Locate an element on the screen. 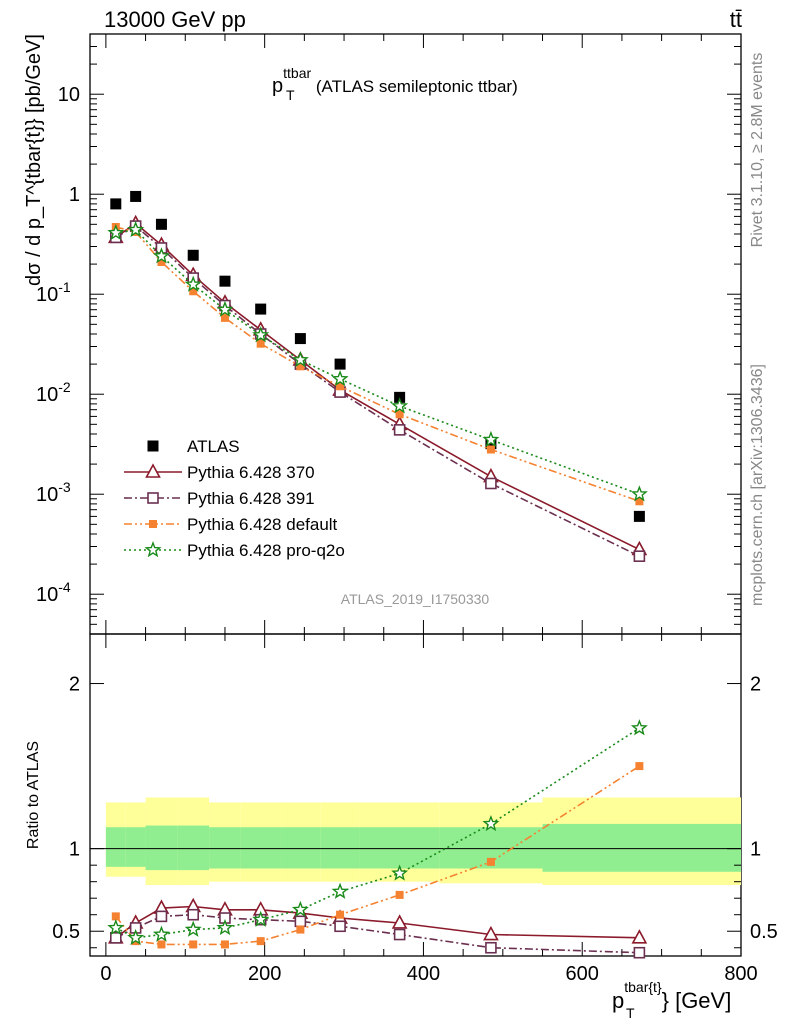  y-tick-label: 10⁻⁴ is located at coordinates (53, 592).